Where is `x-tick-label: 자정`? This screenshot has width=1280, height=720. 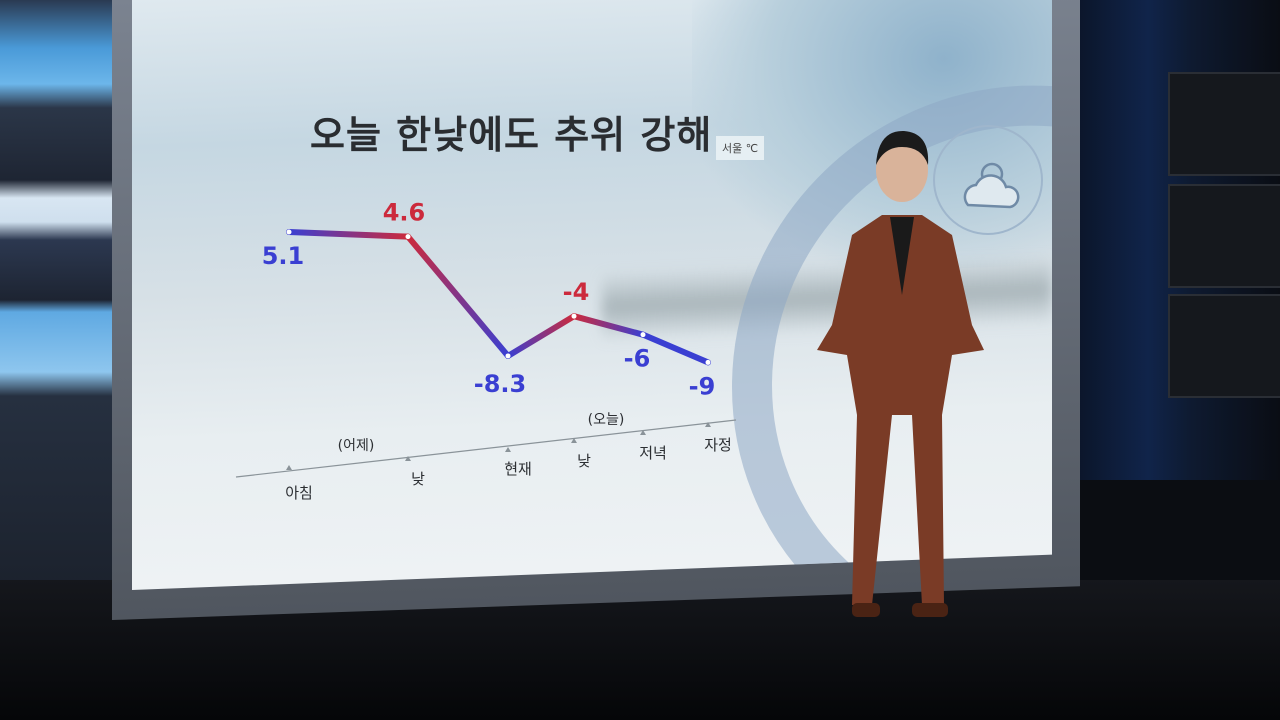
x-tick-label: 자정 is located at coordinates (718, 445).